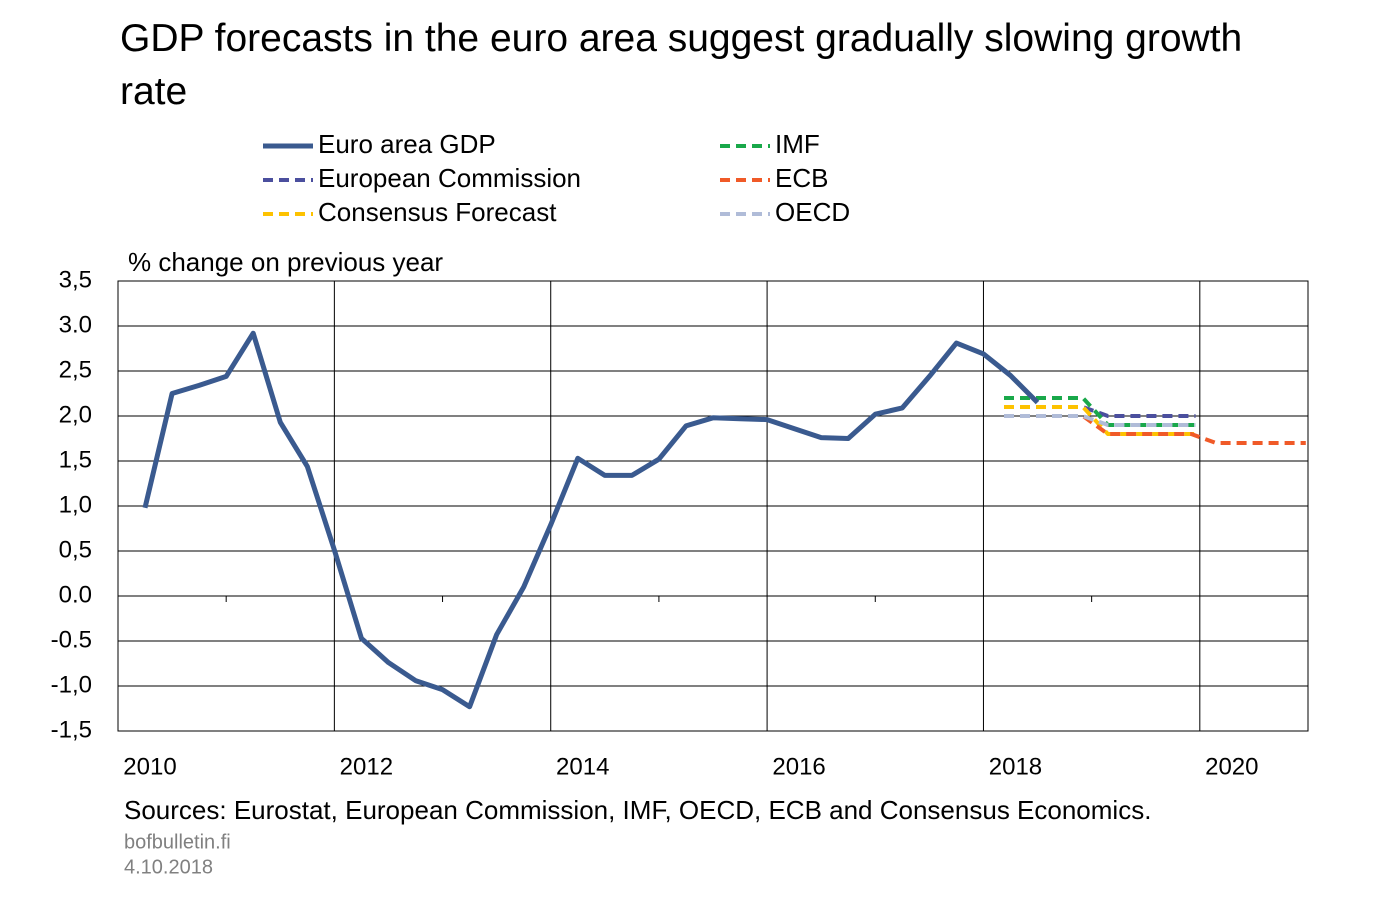  What do you see at coordinates (75, 504) in the screenshot?
I see `y-tick-label: 1,0` at bounding box center [75, 504].